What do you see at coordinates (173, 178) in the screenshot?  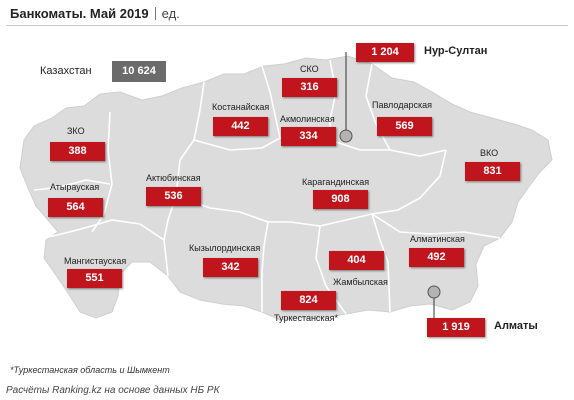 I see `region-name: Актюбинская` at bounding box center [173, 178].